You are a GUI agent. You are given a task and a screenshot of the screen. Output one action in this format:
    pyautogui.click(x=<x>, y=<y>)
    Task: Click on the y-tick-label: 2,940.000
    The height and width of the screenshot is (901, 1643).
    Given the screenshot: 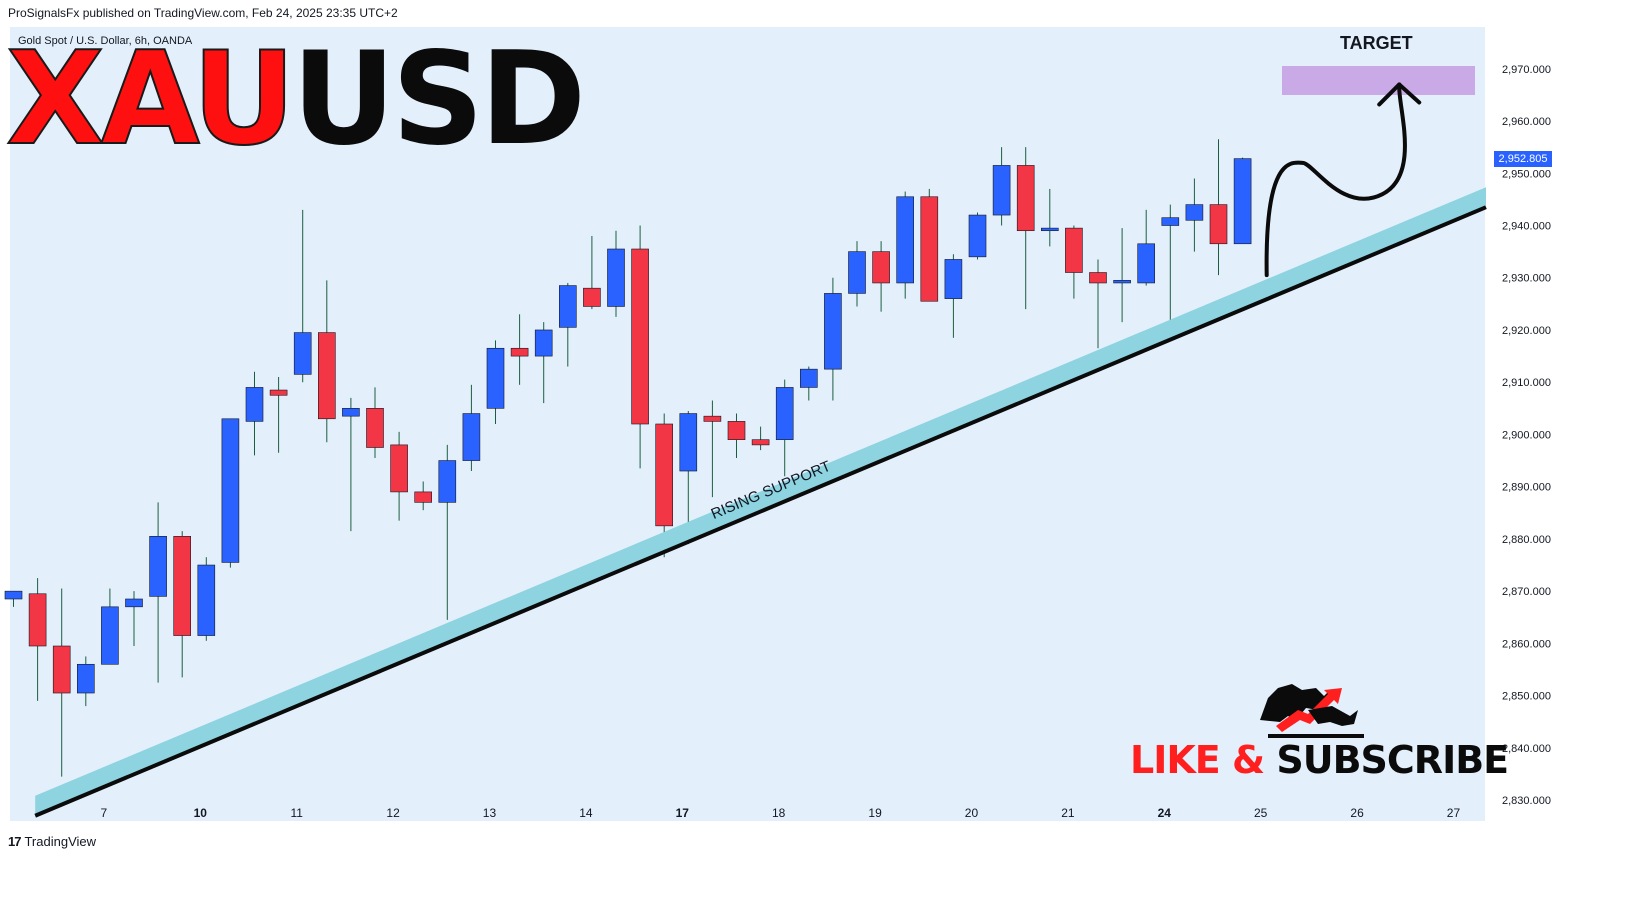 What is the action you would take?
    pyautogui.click(x=1526, y=227)
    